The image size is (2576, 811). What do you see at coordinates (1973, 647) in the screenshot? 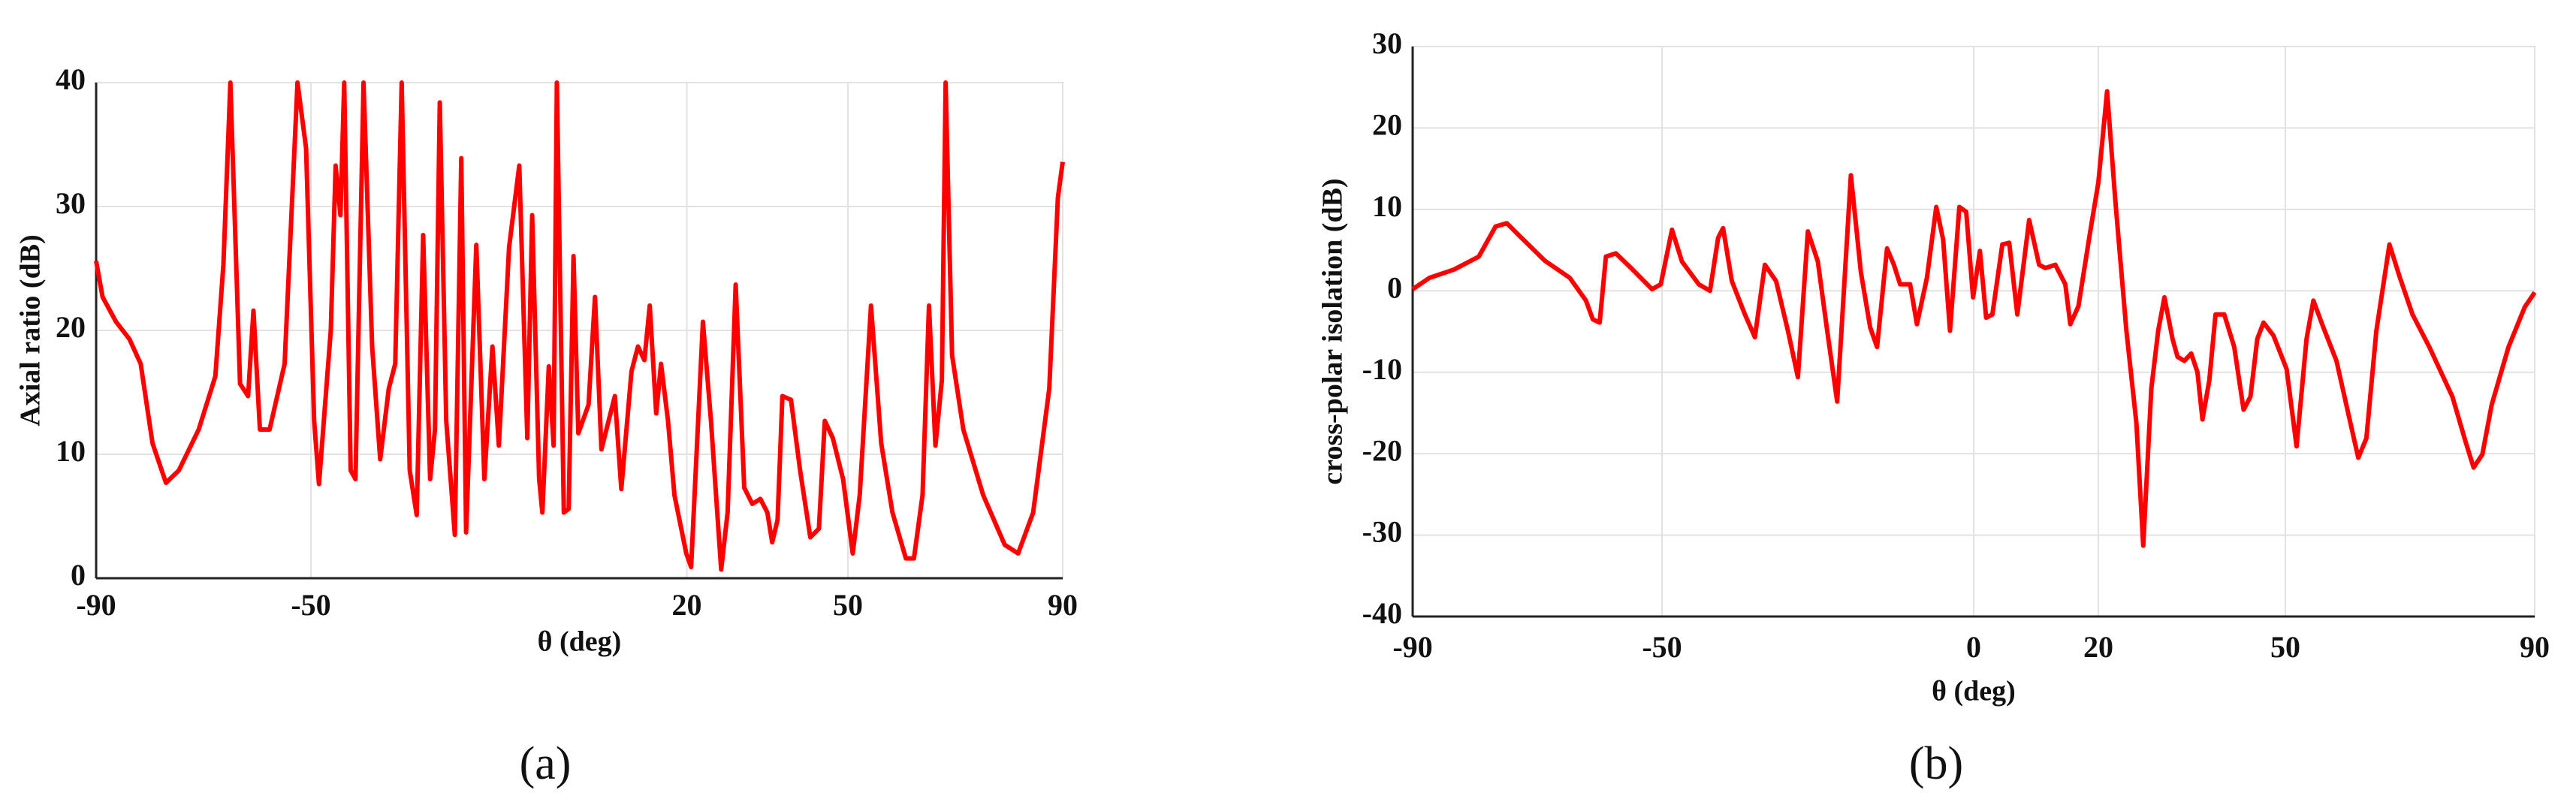
I see `x-tick-label: 0` at bounding box center [1973, 647].